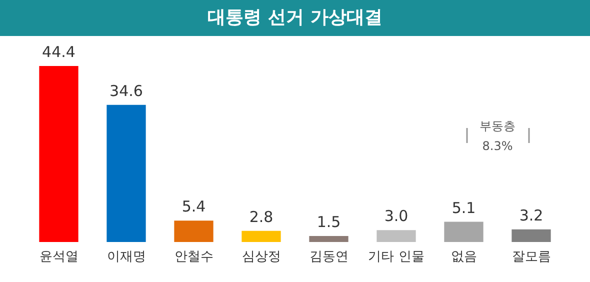 This screenshot has height=282, width=590. What do you see at coordinates (261, 257) in the screenshot?
I see `x-tick-label: 심상정` at bounding box center [261, 257].